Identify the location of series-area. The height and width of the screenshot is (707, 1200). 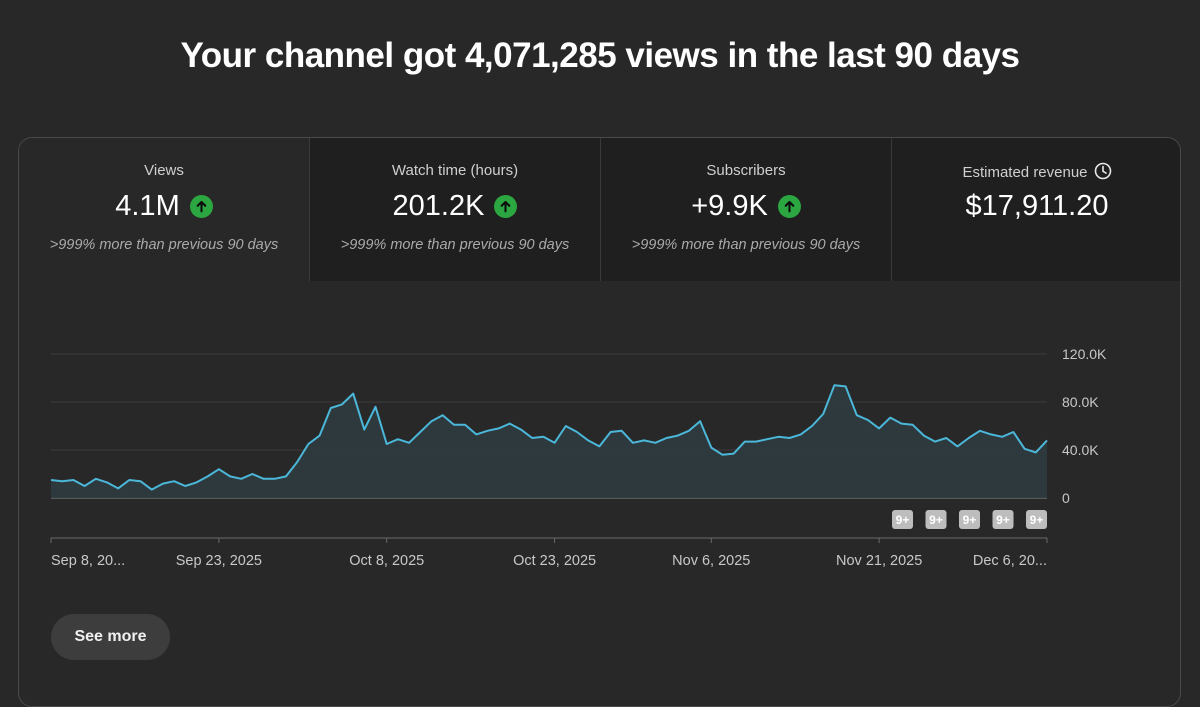
(549, 441).